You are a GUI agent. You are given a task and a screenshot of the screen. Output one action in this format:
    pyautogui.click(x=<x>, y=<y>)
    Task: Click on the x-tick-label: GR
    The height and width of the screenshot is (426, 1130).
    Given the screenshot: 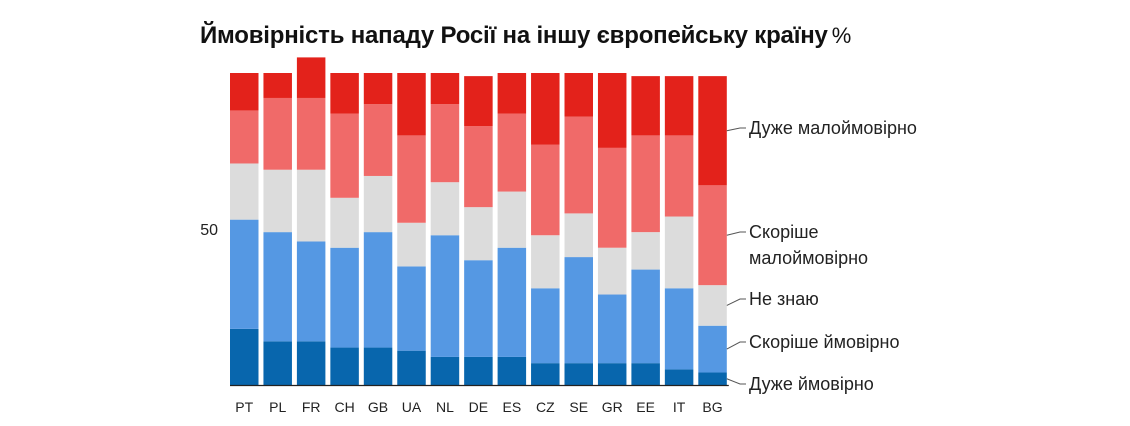 What is the action you would take?
    pyautogui.click(x=612, y=407)
    